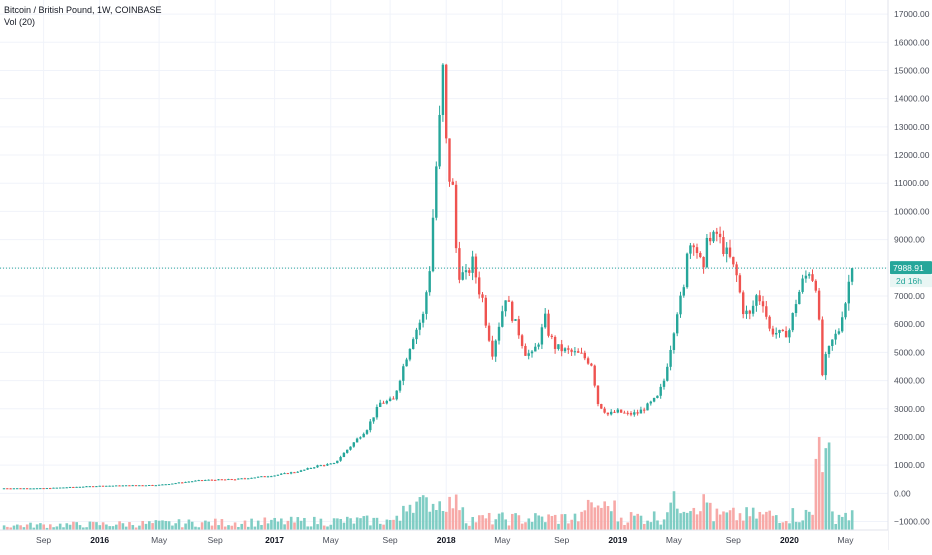  What do you see at coordinates (909, 240) in the screenshot?
I see `price-tick-label: 9000.00` at bounding box center [909, 240].